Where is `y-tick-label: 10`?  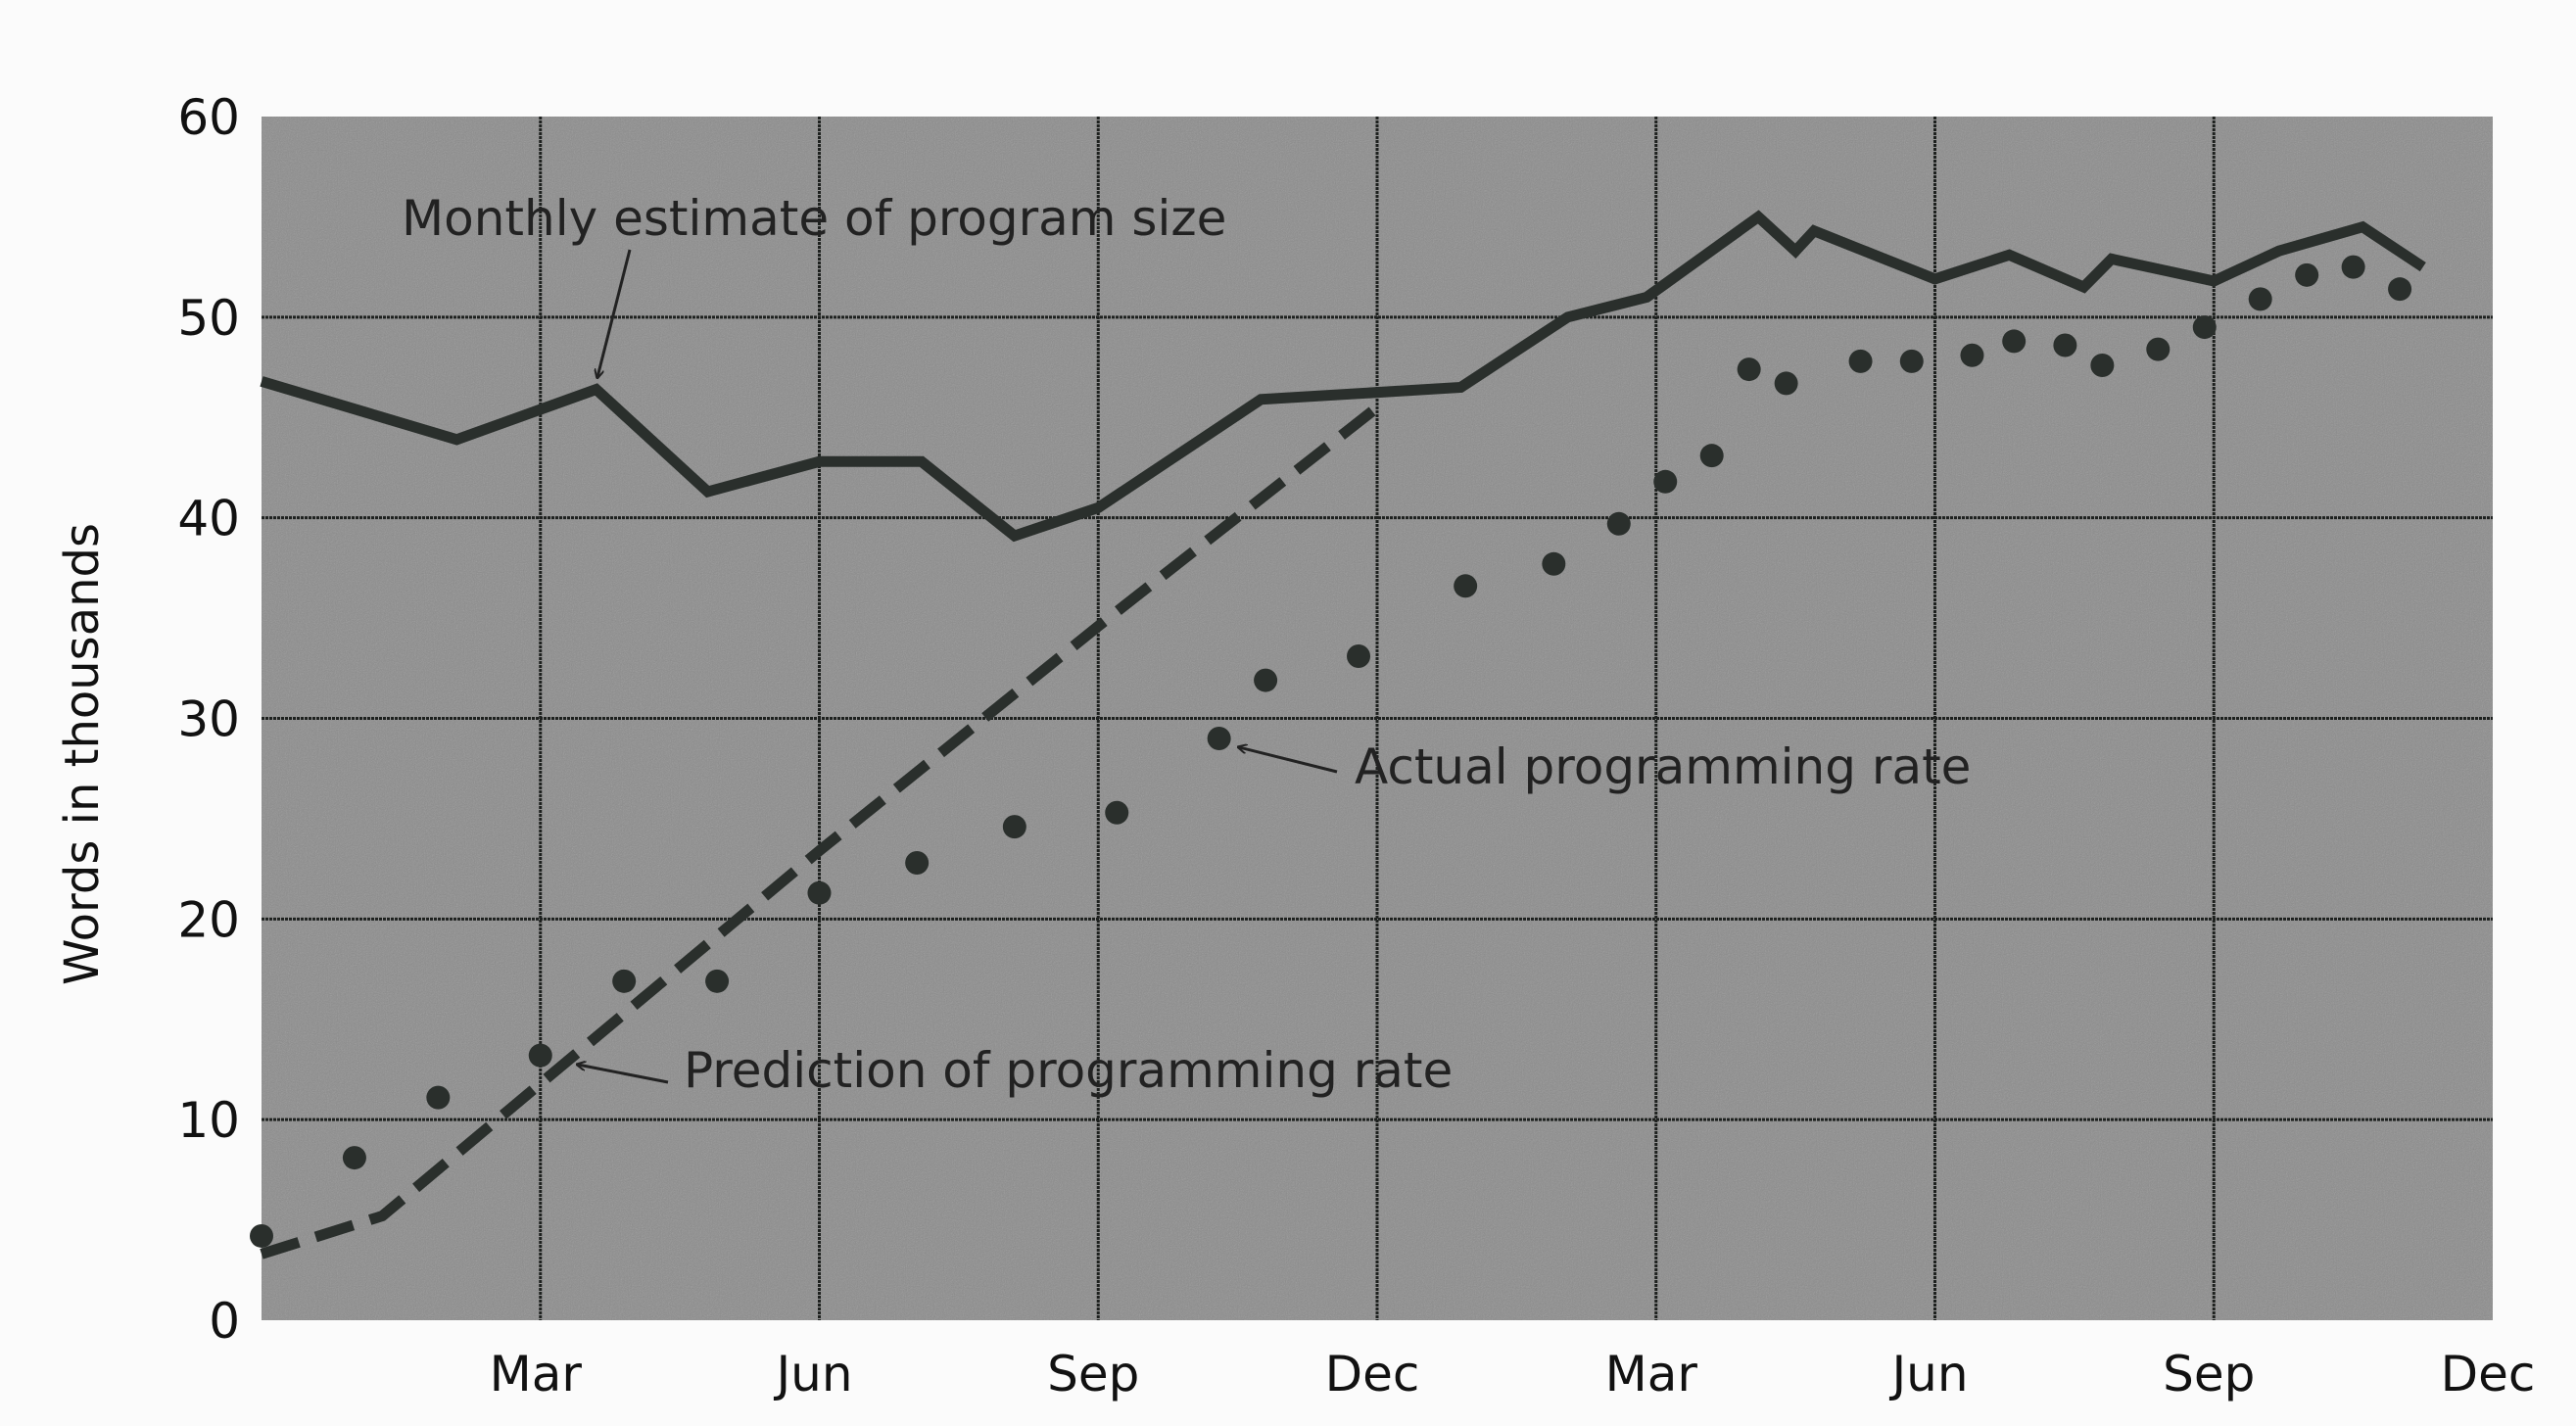 y-tick-label: 10 is located at coordinates (208, 1120).